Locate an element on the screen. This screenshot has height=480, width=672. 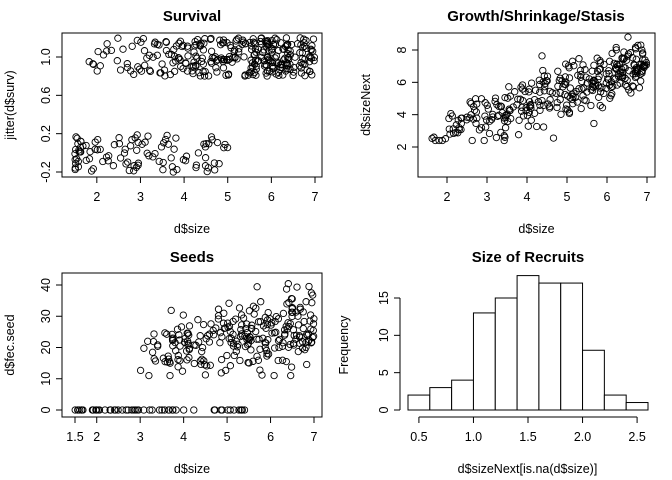
x-tick-label: 2.5 is located at coordinates (636, 437).